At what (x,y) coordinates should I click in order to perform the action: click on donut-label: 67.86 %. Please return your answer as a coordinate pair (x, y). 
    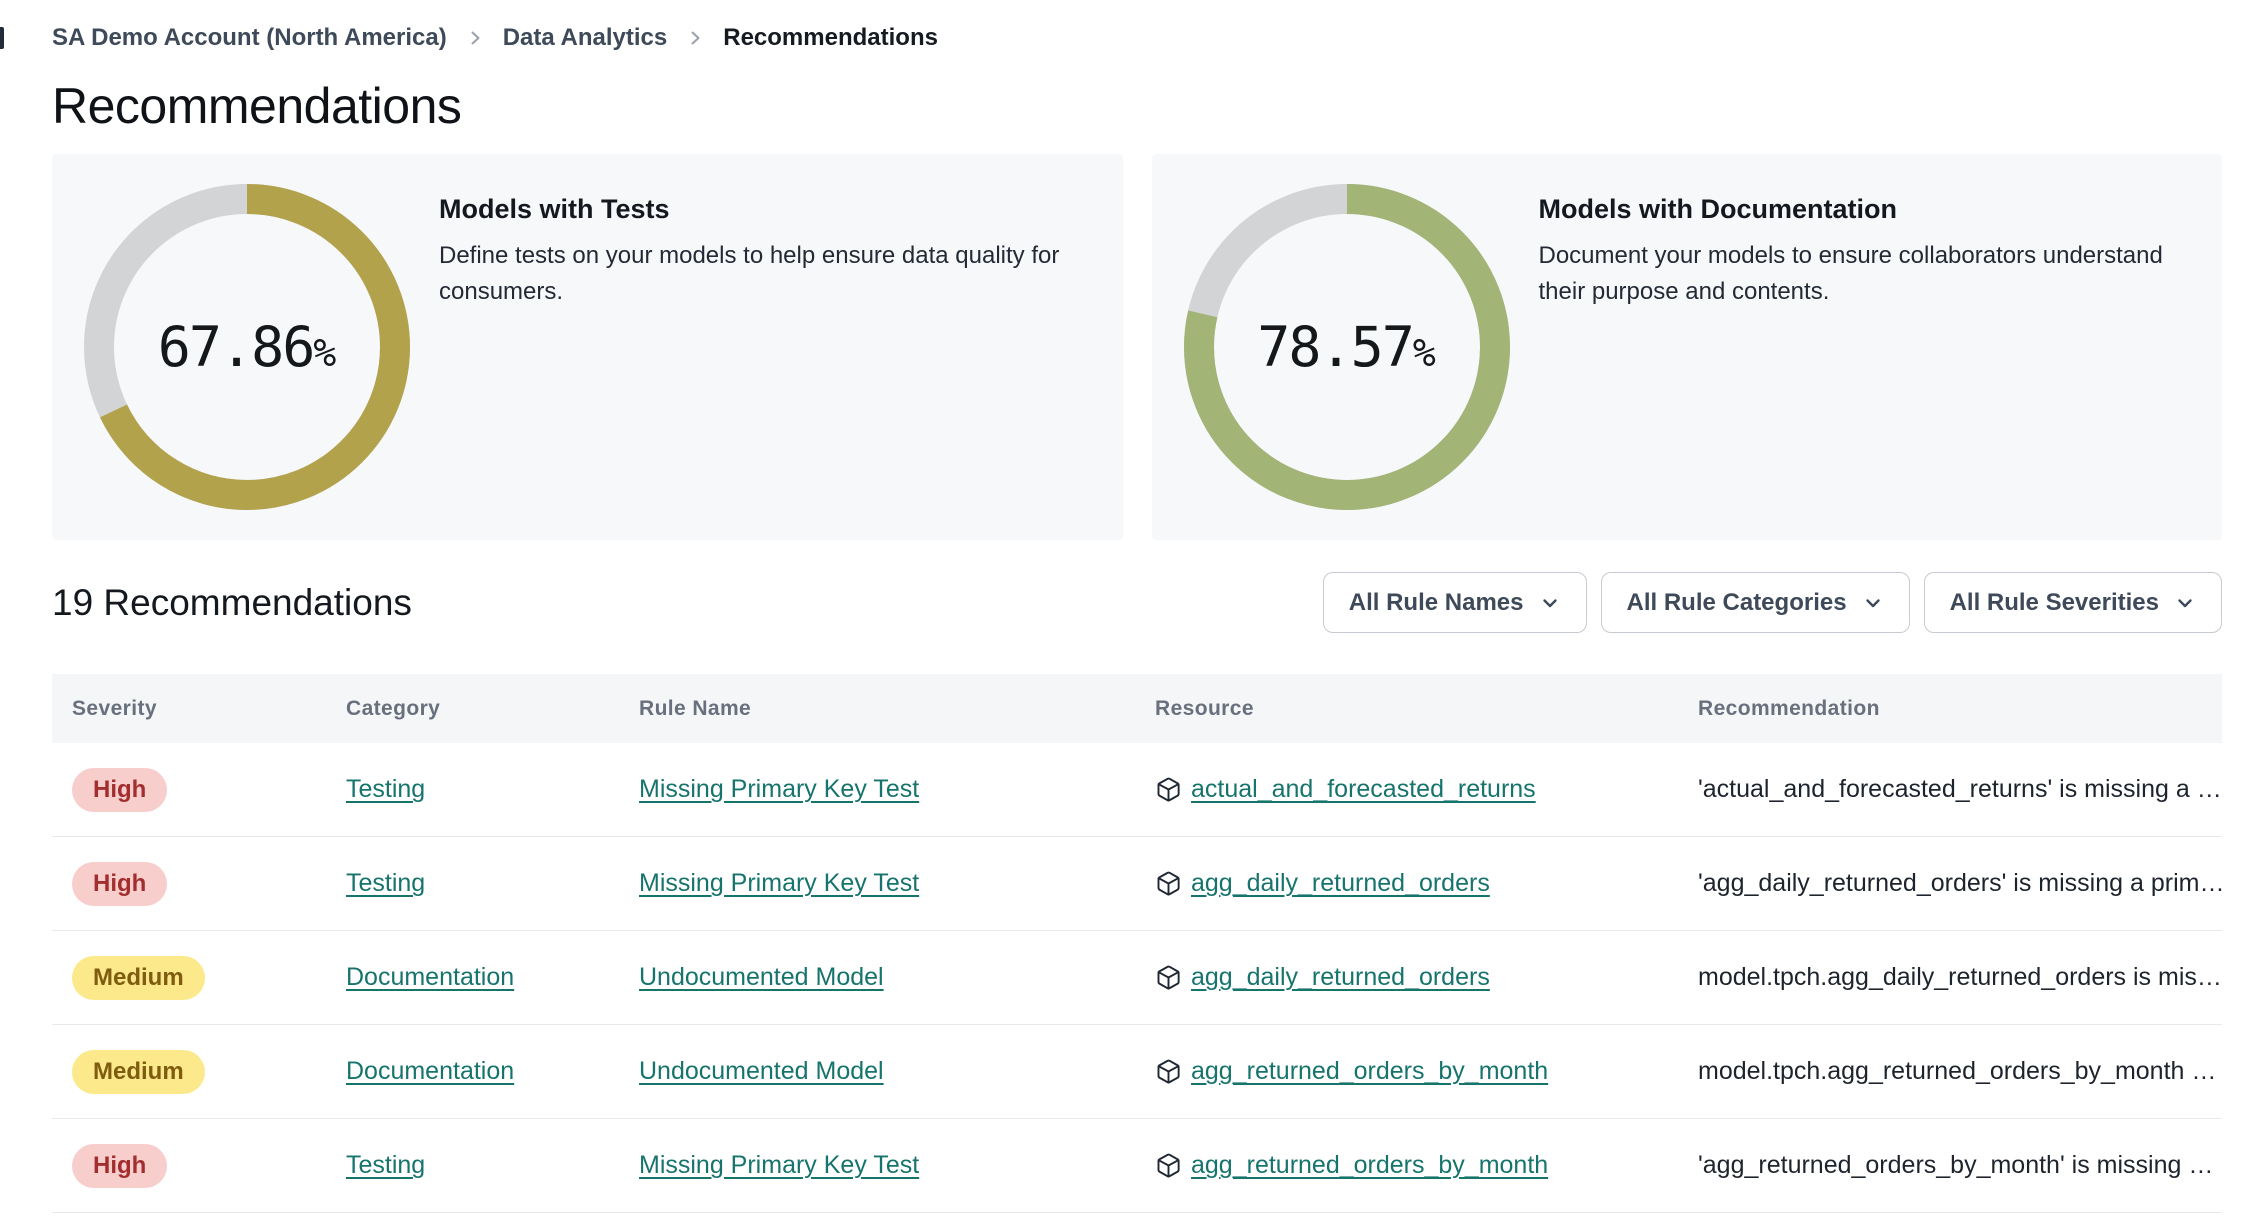
    Looking at the image, I should click on (247, 347).